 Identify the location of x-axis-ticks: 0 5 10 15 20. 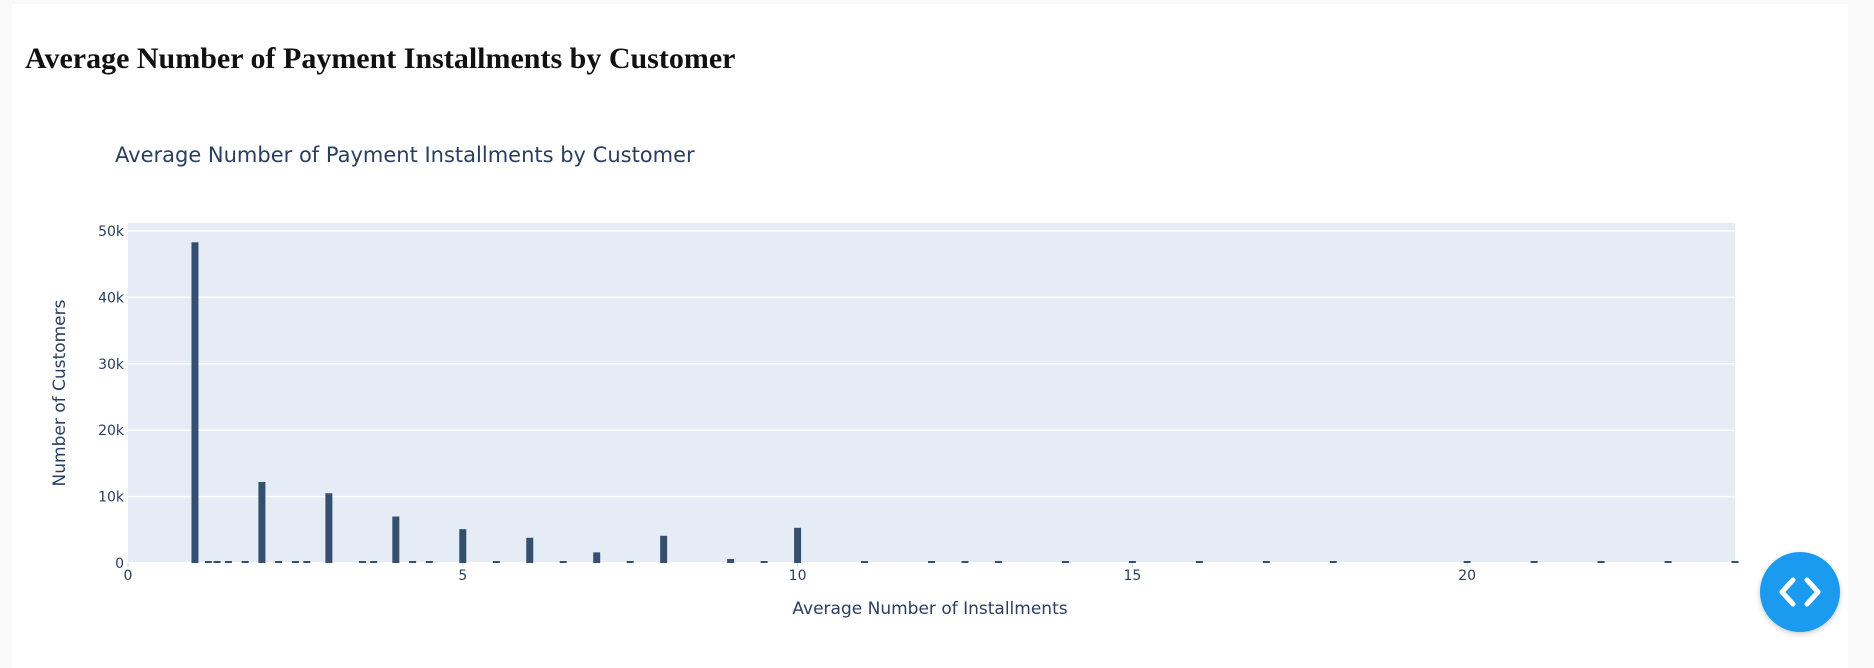
(800, 573).